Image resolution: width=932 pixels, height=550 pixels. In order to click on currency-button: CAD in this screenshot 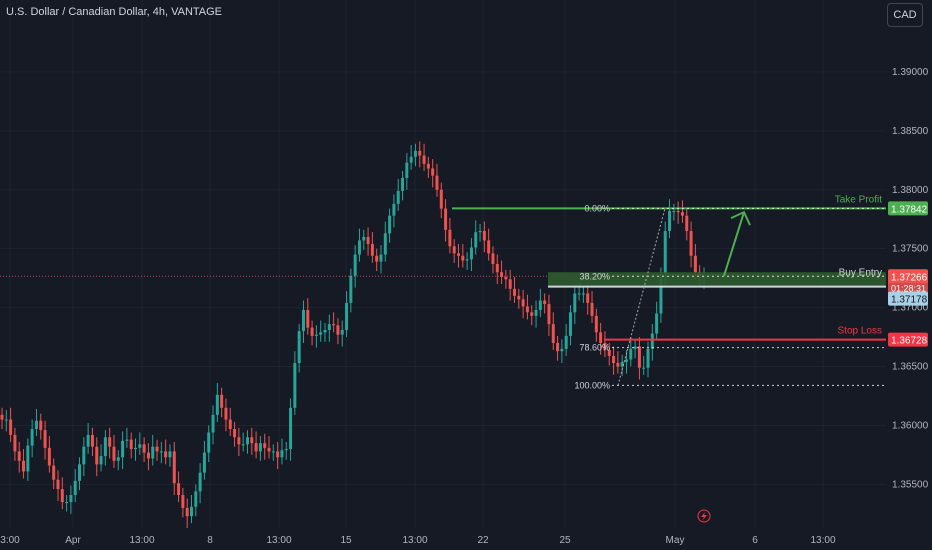, I will do `click(905, 15)`.